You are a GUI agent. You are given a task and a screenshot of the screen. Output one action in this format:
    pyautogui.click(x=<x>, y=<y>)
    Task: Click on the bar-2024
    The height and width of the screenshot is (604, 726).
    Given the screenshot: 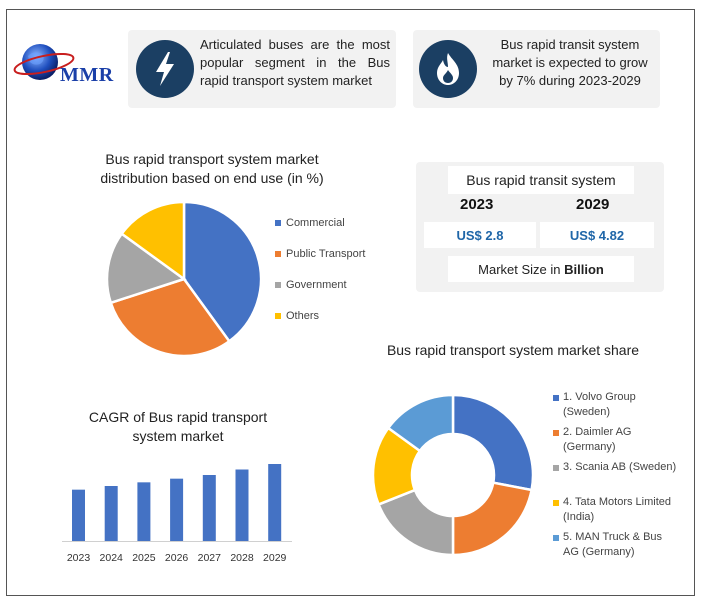 What is the action you would take?
    pyautogui.click(x=111, y=513)
    